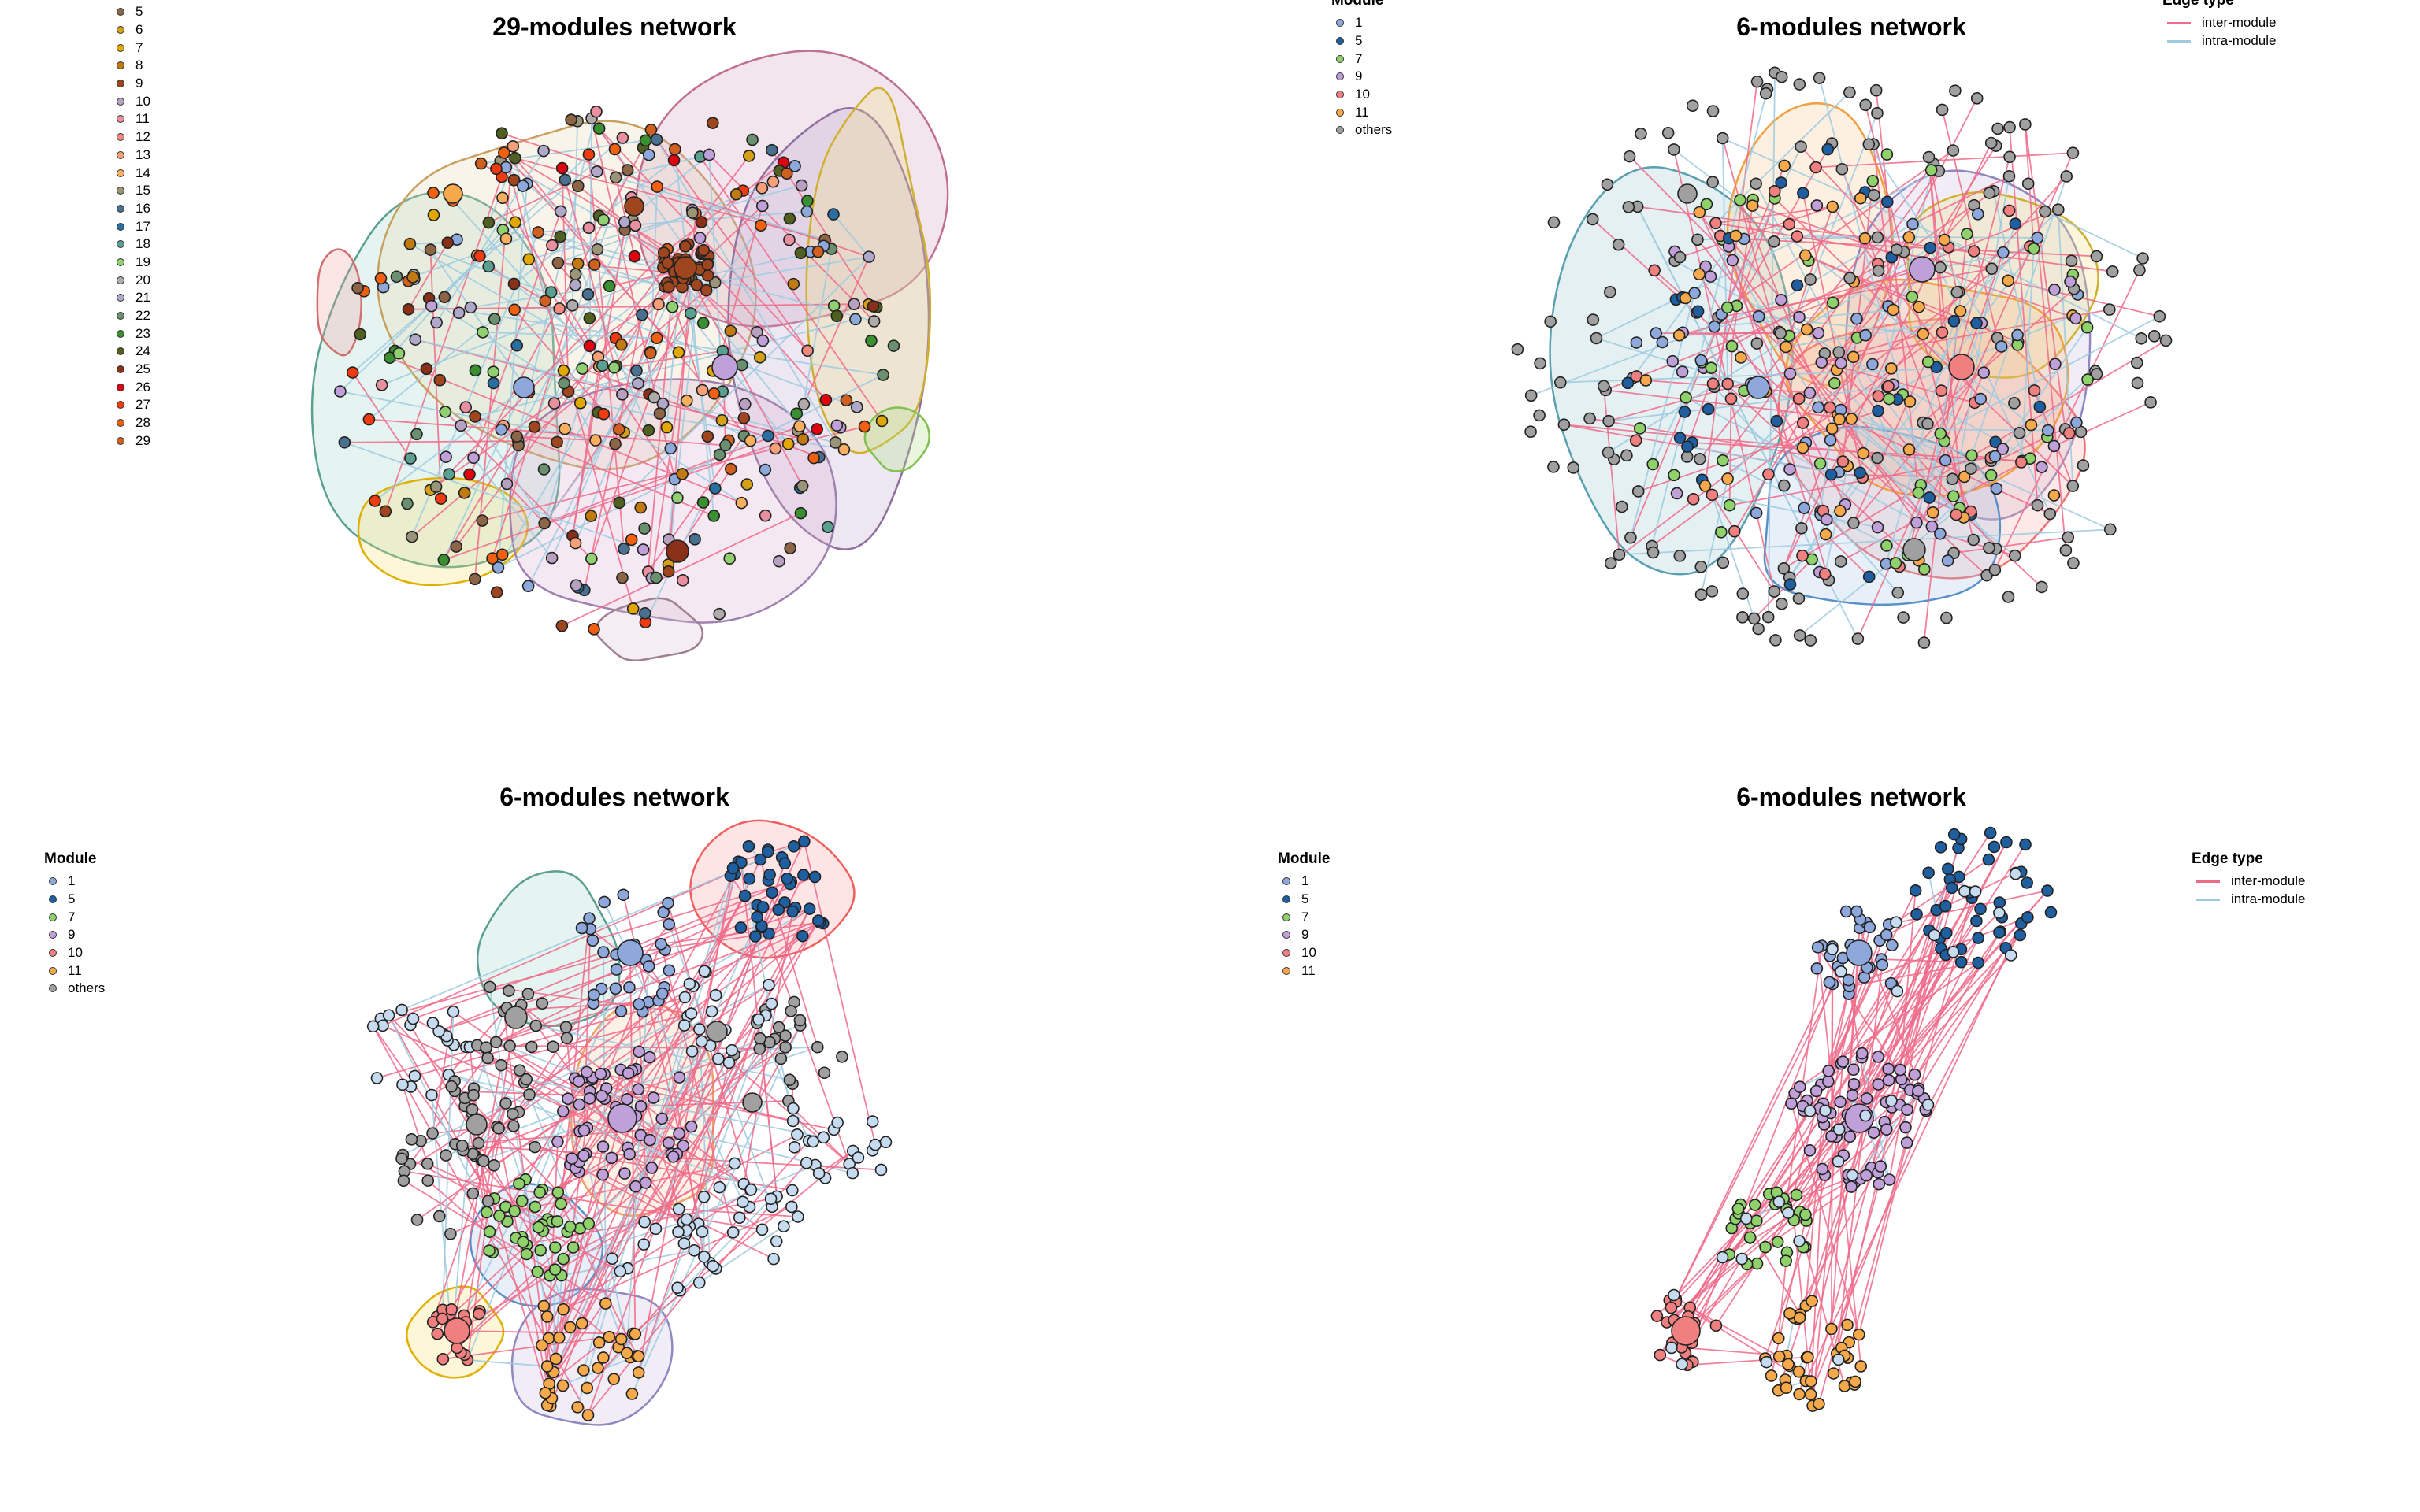 This screenshot has width=2420, height=1512. Describe the element at coordinates (75, 953) in the screenshot. I see `legend-label: 10` at that location.